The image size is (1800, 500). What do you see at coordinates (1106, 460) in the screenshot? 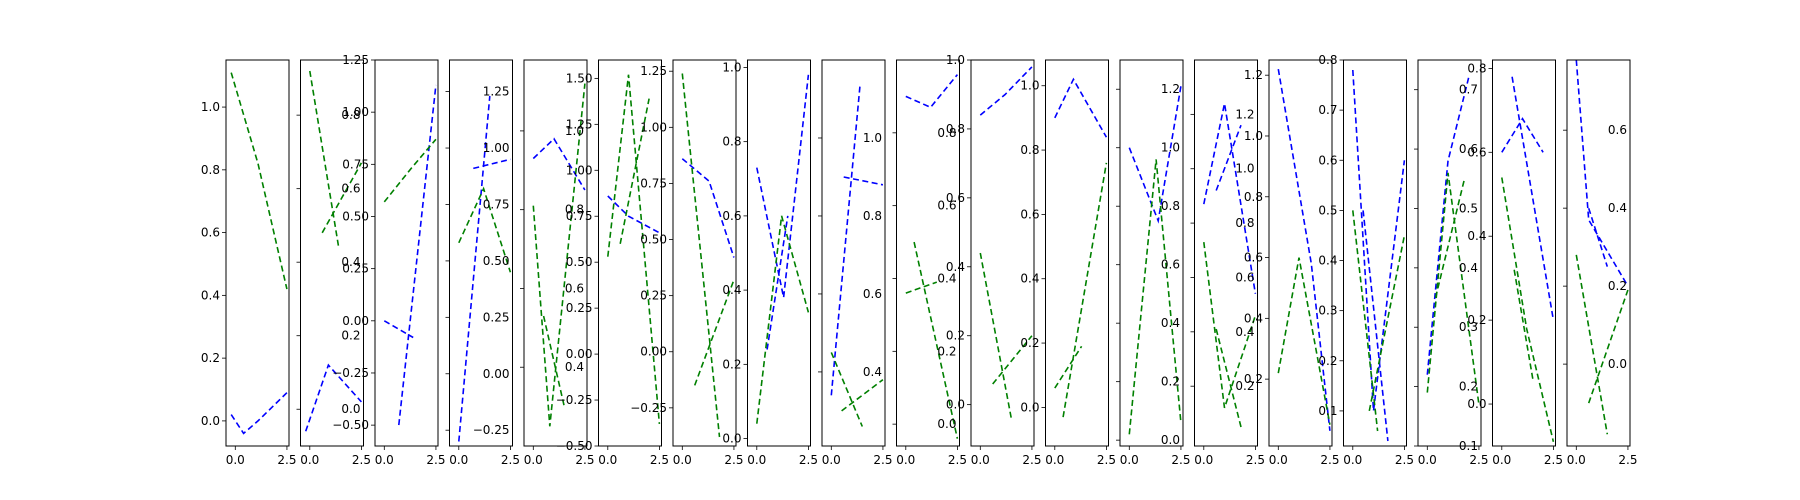
I see `panel-12-x-tick-label-2: 2.5` at bounding box center [1106, 460].